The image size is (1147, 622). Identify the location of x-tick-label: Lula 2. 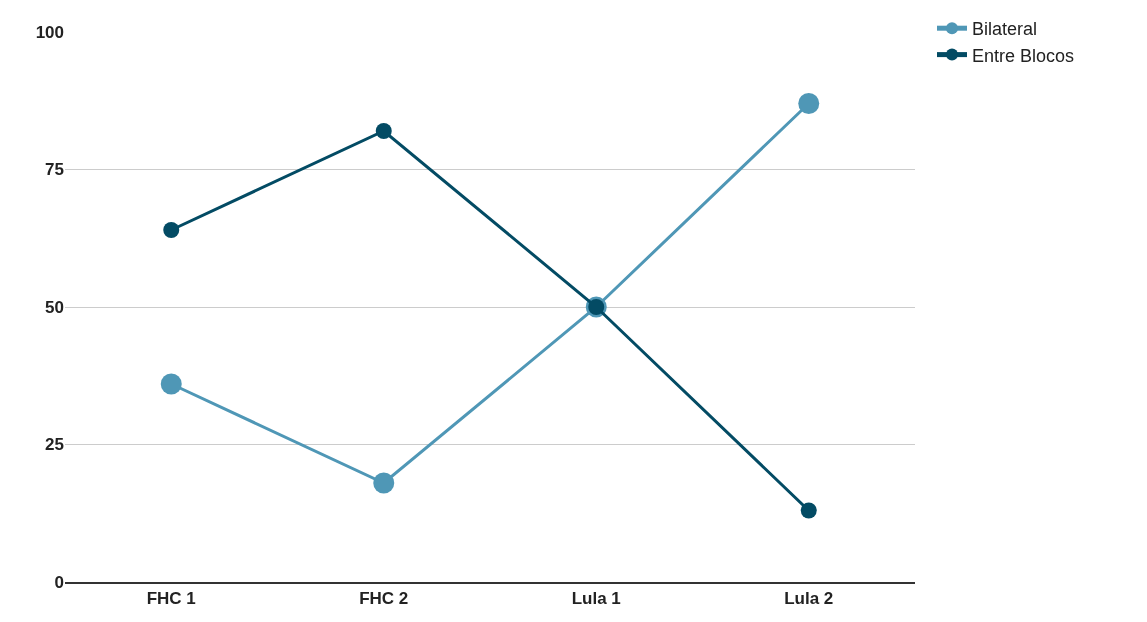
(809, 599).